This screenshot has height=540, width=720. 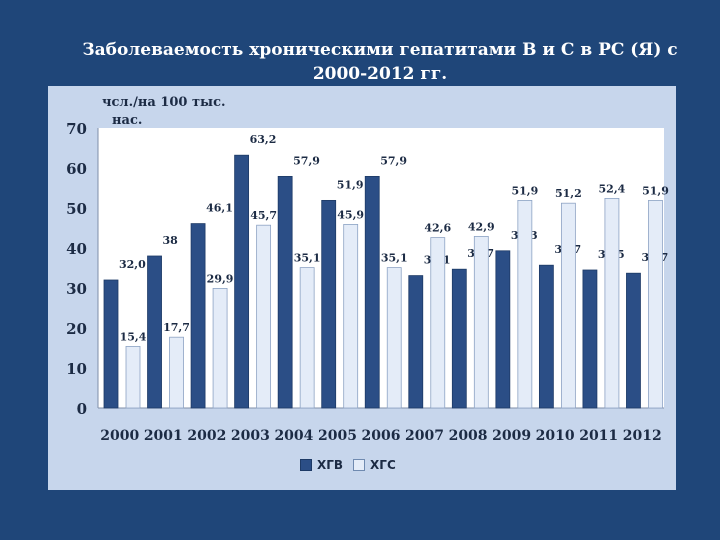 What do you see at coordinates (76, 209) in the screenshot?
I see `y-tick-label: 50` at bounding box center [76, 209].